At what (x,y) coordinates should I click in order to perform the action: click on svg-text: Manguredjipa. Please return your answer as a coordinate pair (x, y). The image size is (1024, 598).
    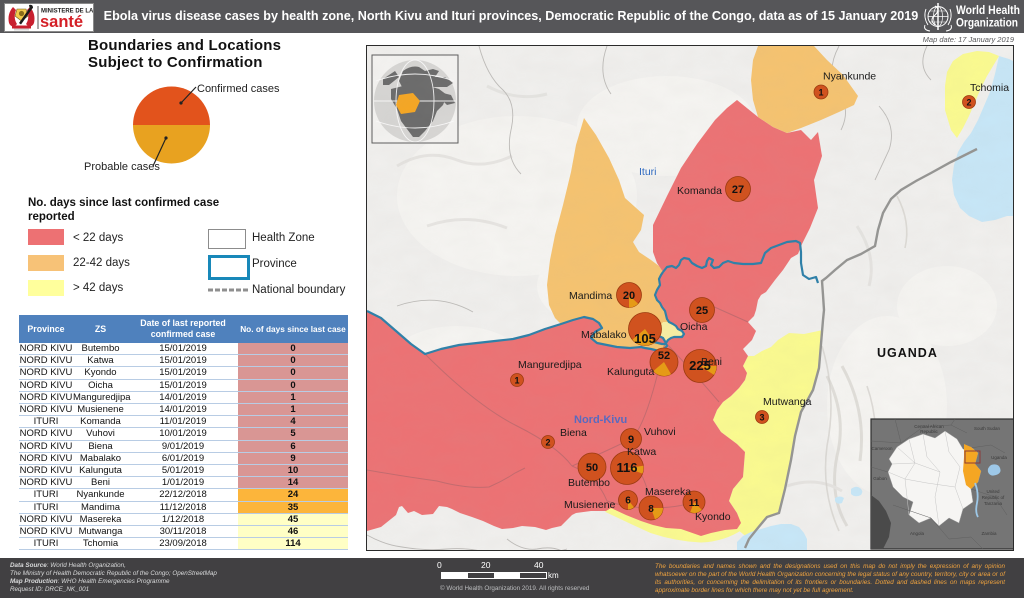
    Looking at the image, I should click on (550, 365).